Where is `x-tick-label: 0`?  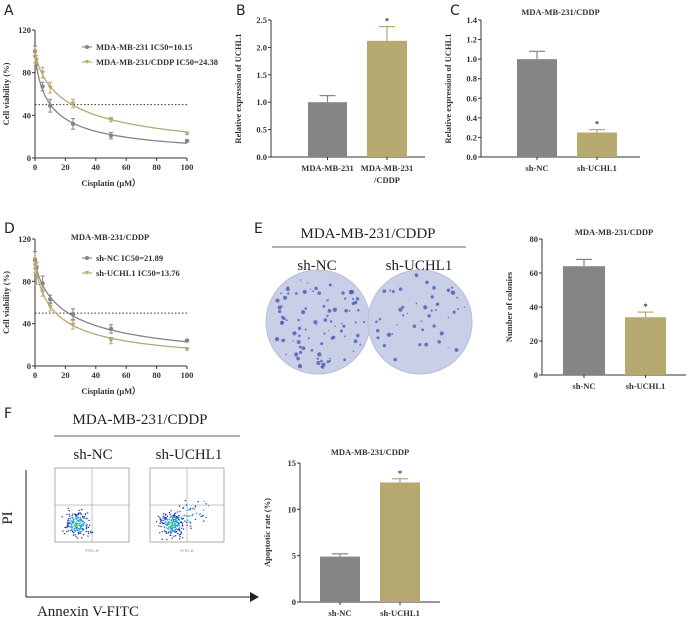 x-tick-label: 0 is located at coordinates (35, 375).